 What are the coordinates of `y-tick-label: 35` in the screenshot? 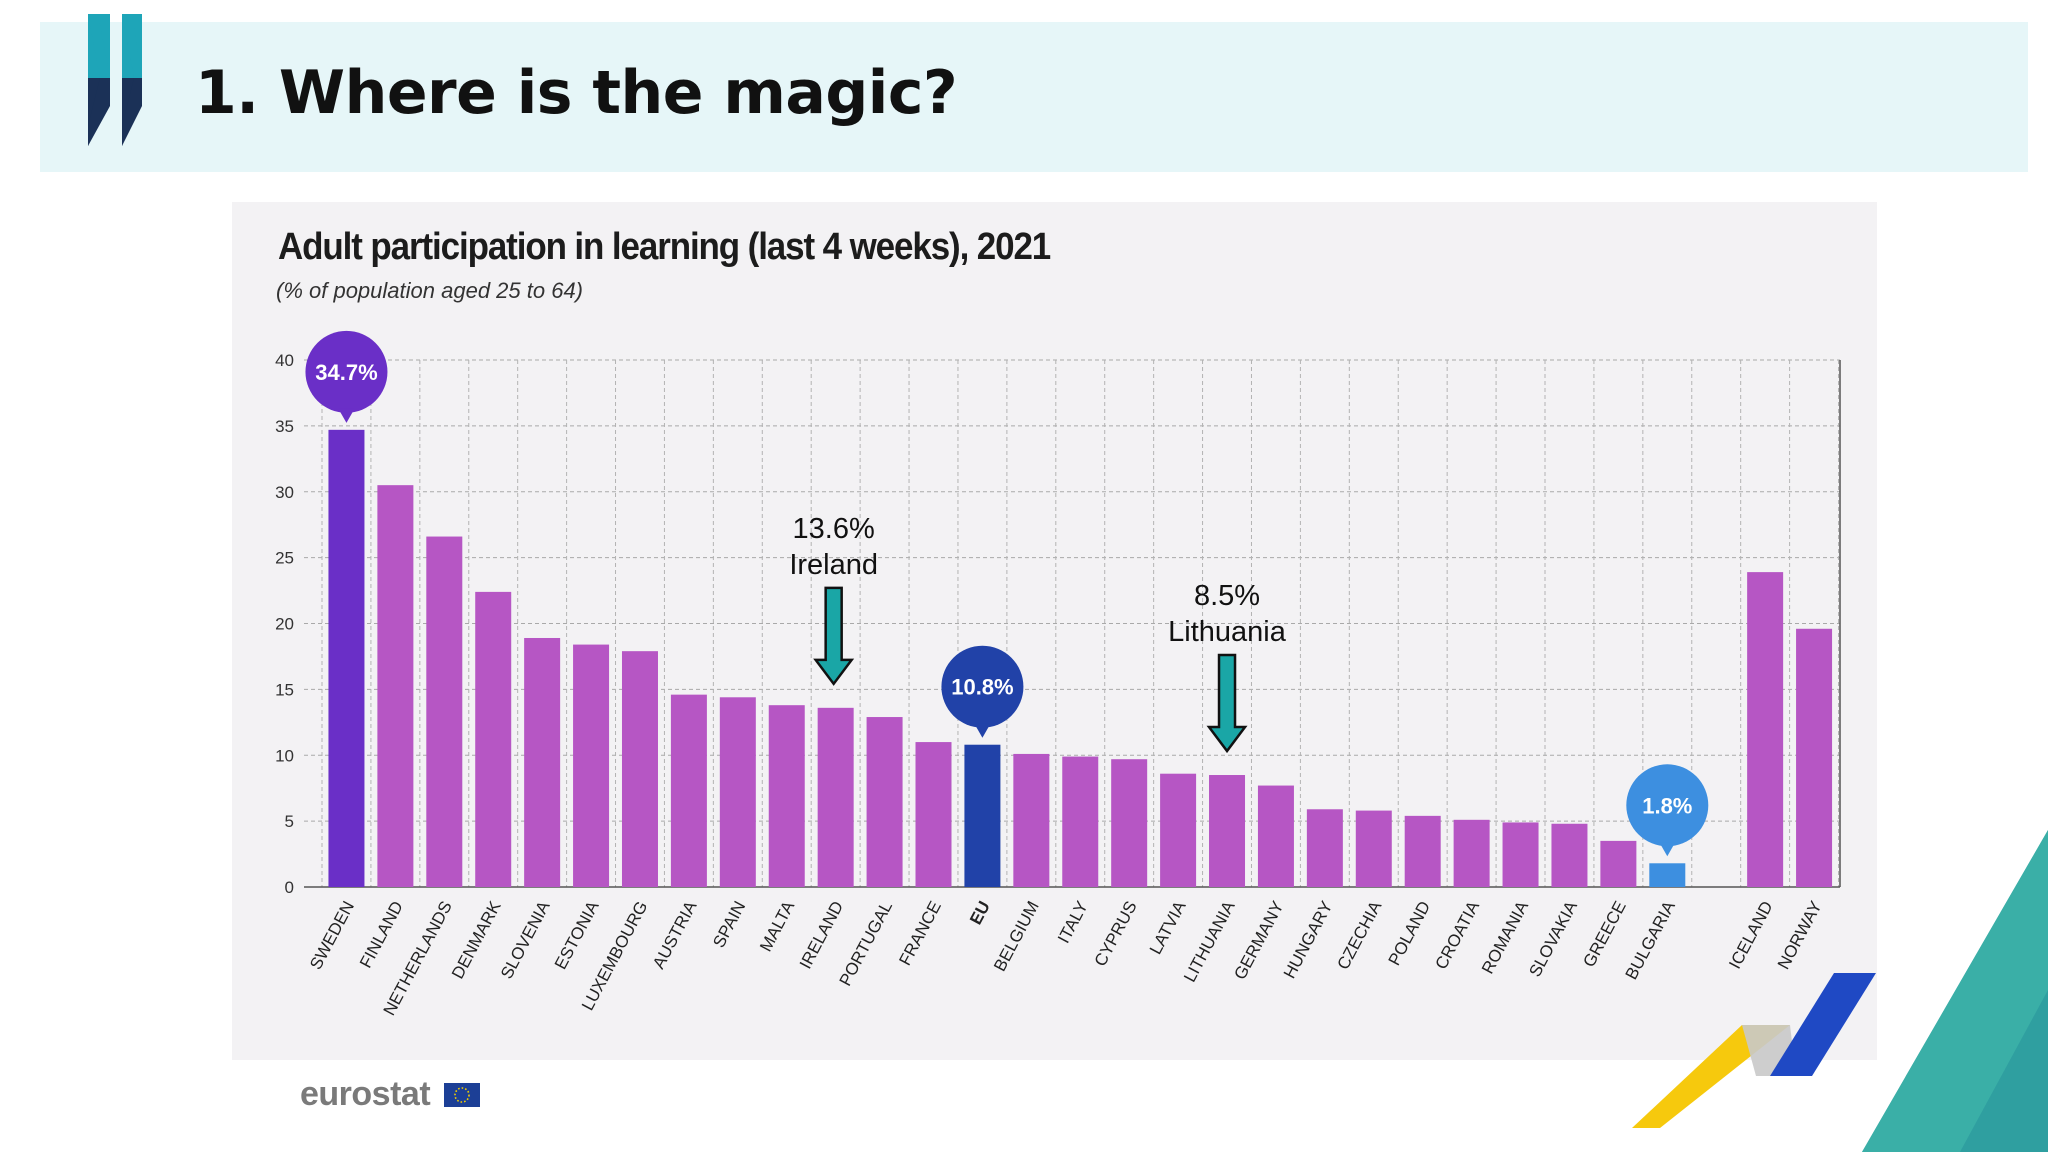 It's located at (284, 426).